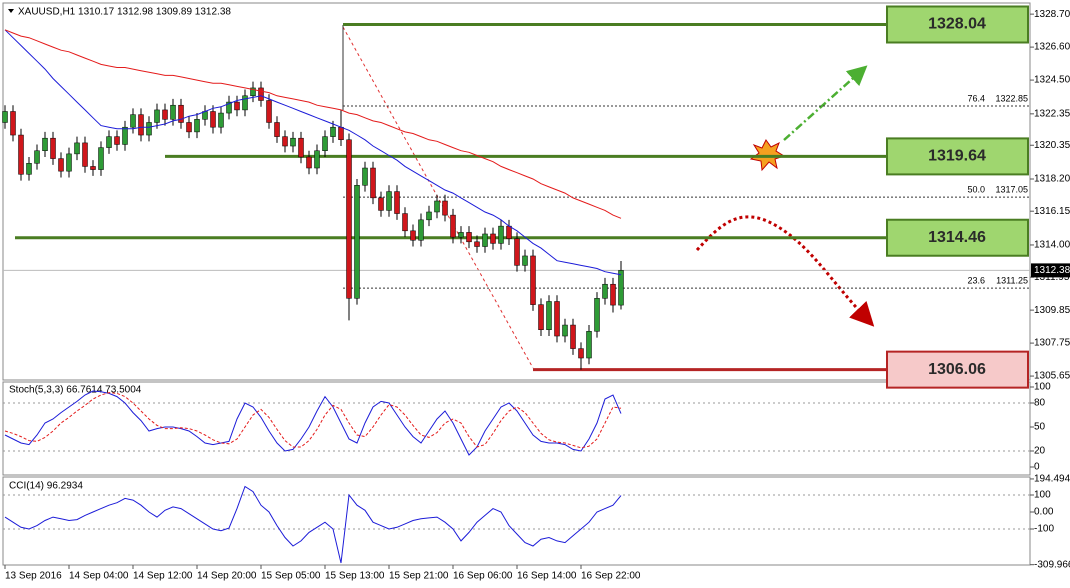 This screenshot has width=1070, height=588. What do you see at coordinates (33, 576) in the screenshot?
I see `x-tick-label: 13 Sep 2016` at bounding box center [33, 576].